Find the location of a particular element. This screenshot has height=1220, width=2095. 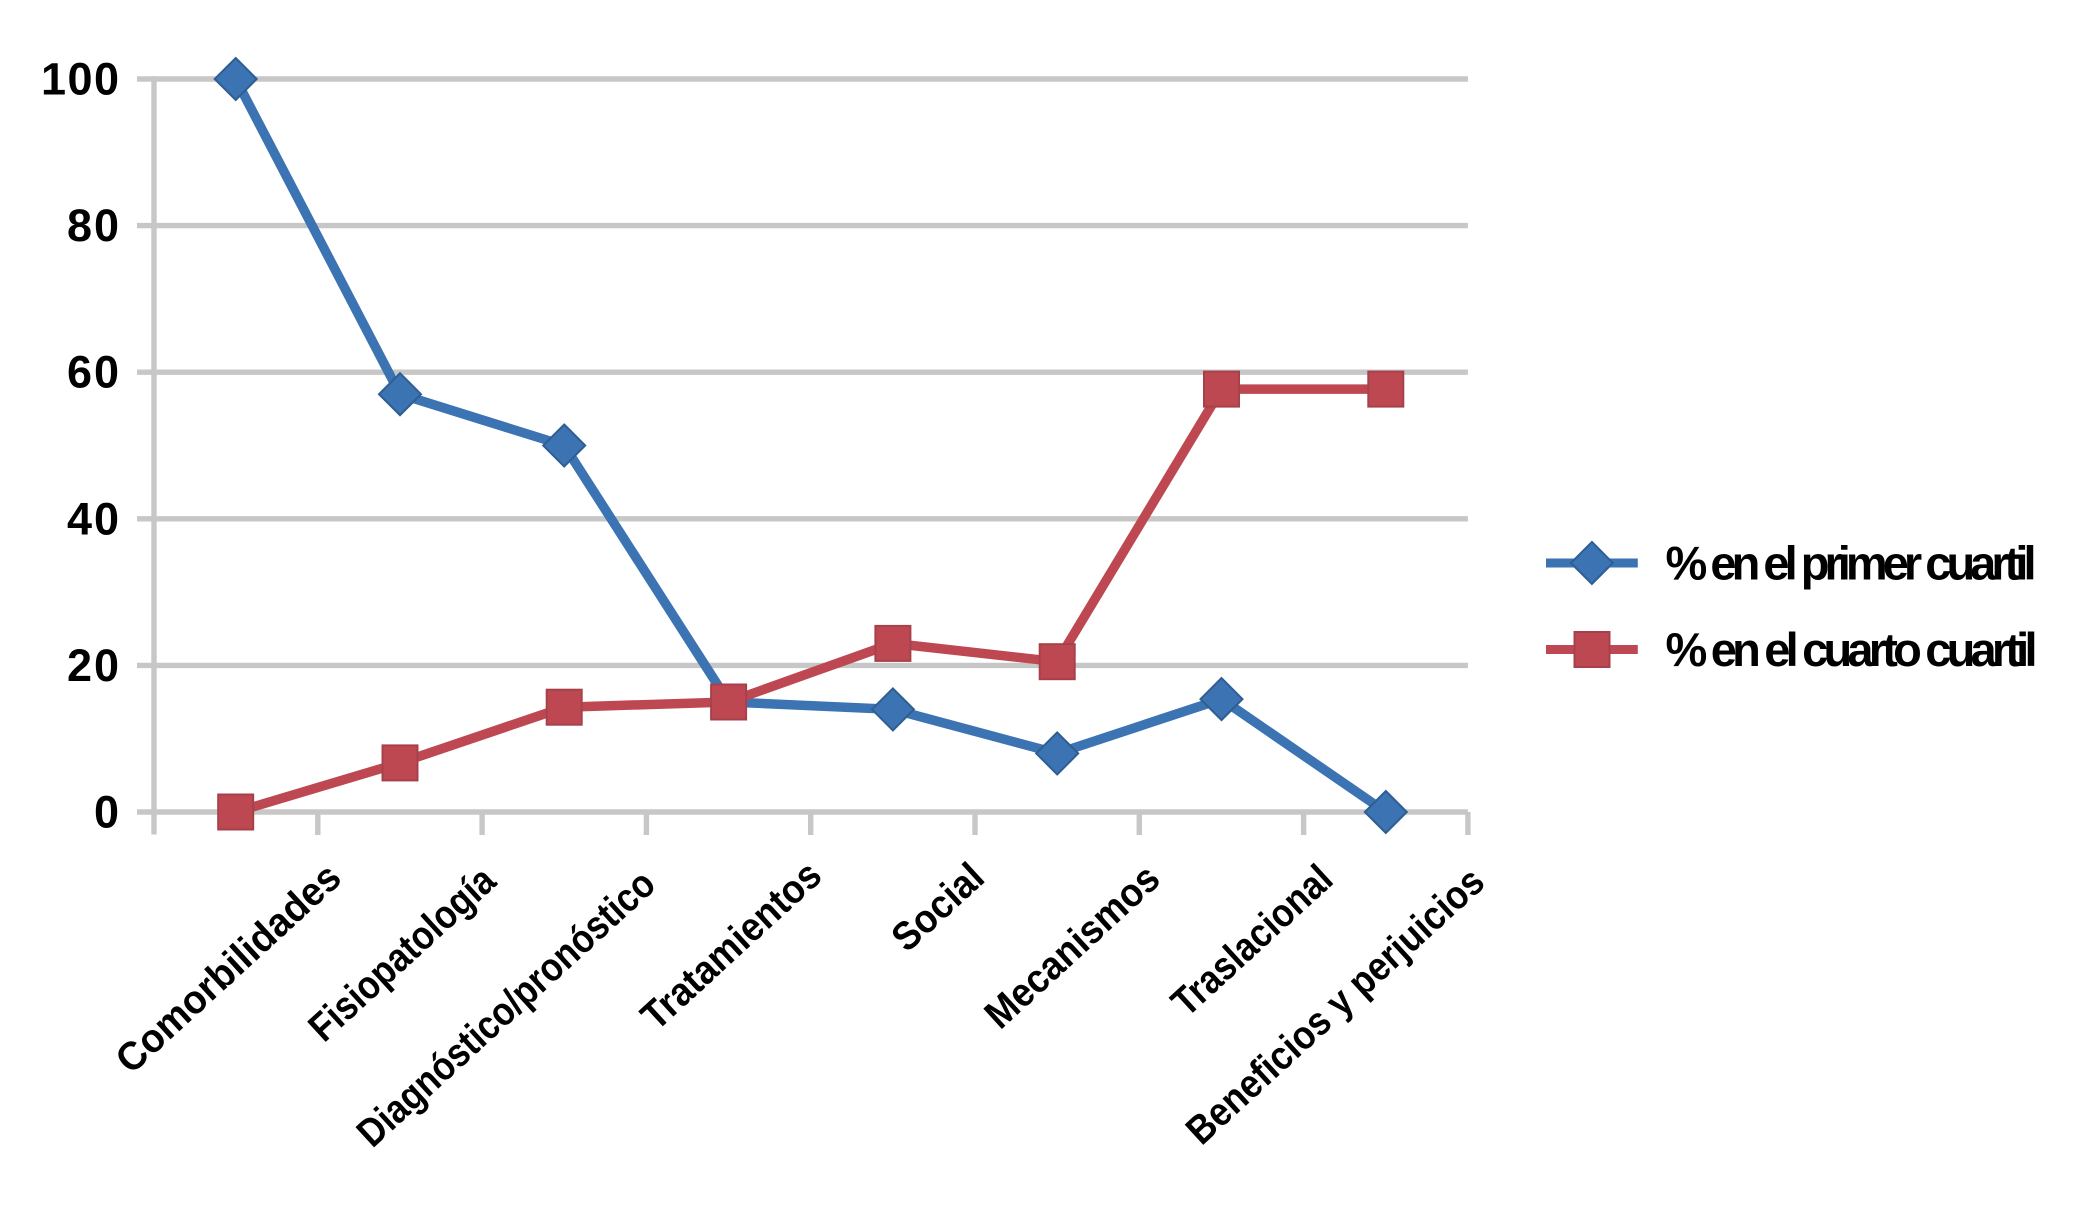

svg-text: 40 is located at coordinates (93, 518).